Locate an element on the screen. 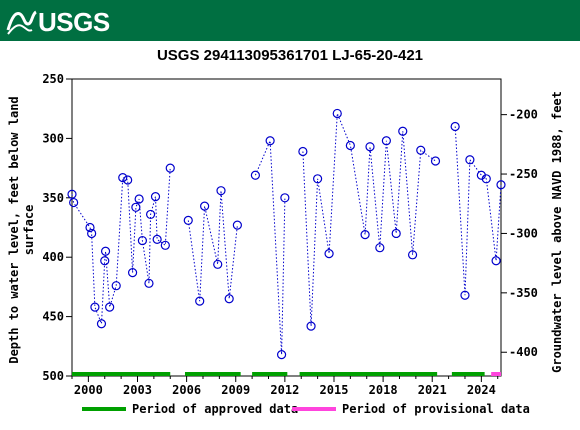  left-axis-tick-label: 350 is located at coordinates (53, 198).